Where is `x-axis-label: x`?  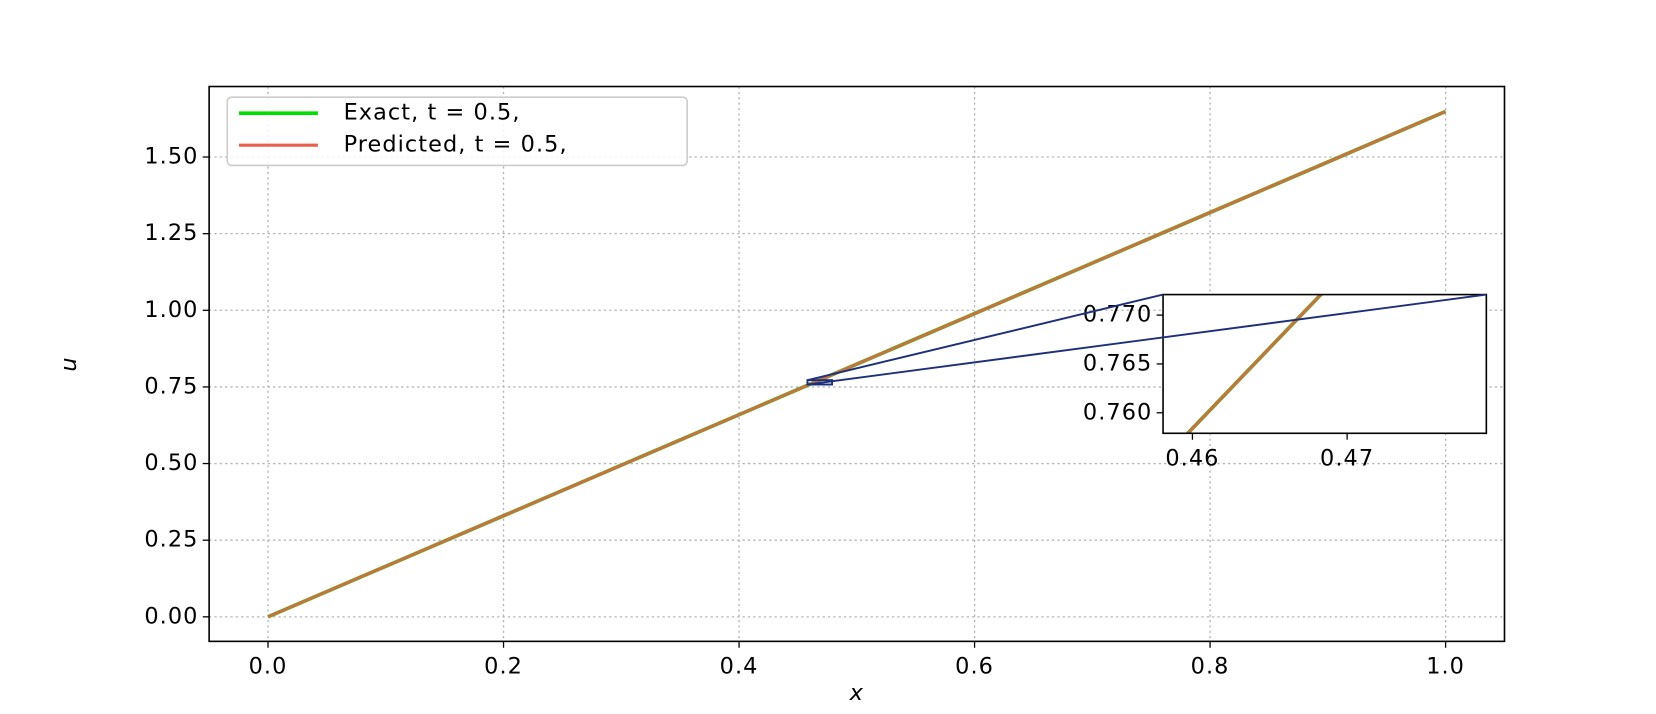 x-axis-label: x is located at coordinates (856, 693).